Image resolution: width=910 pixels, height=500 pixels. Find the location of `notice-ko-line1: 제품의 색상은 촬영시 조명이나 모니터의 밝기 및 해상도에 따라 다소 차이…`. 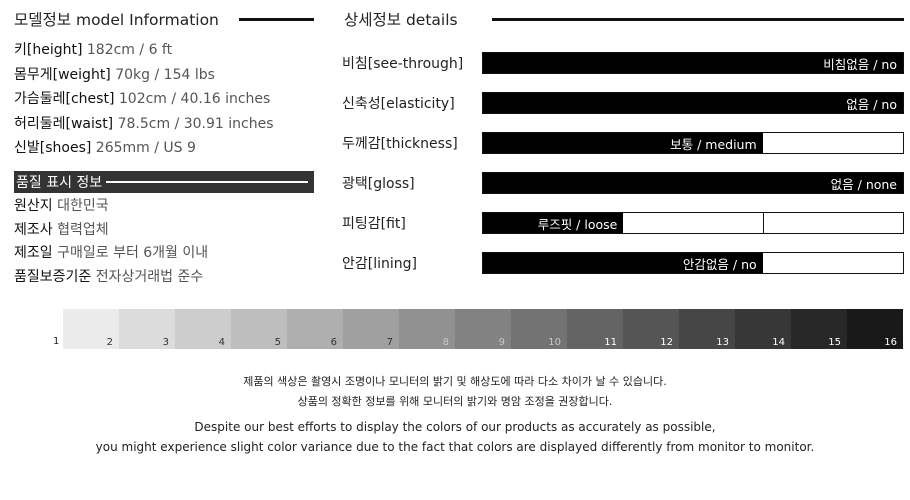

notice-ko-line1: 제품의 색상은 촬영시 조명이나 모니터의 밝기 및 해상도에 따라 다소 차이… is located at coordinates (455, 381).